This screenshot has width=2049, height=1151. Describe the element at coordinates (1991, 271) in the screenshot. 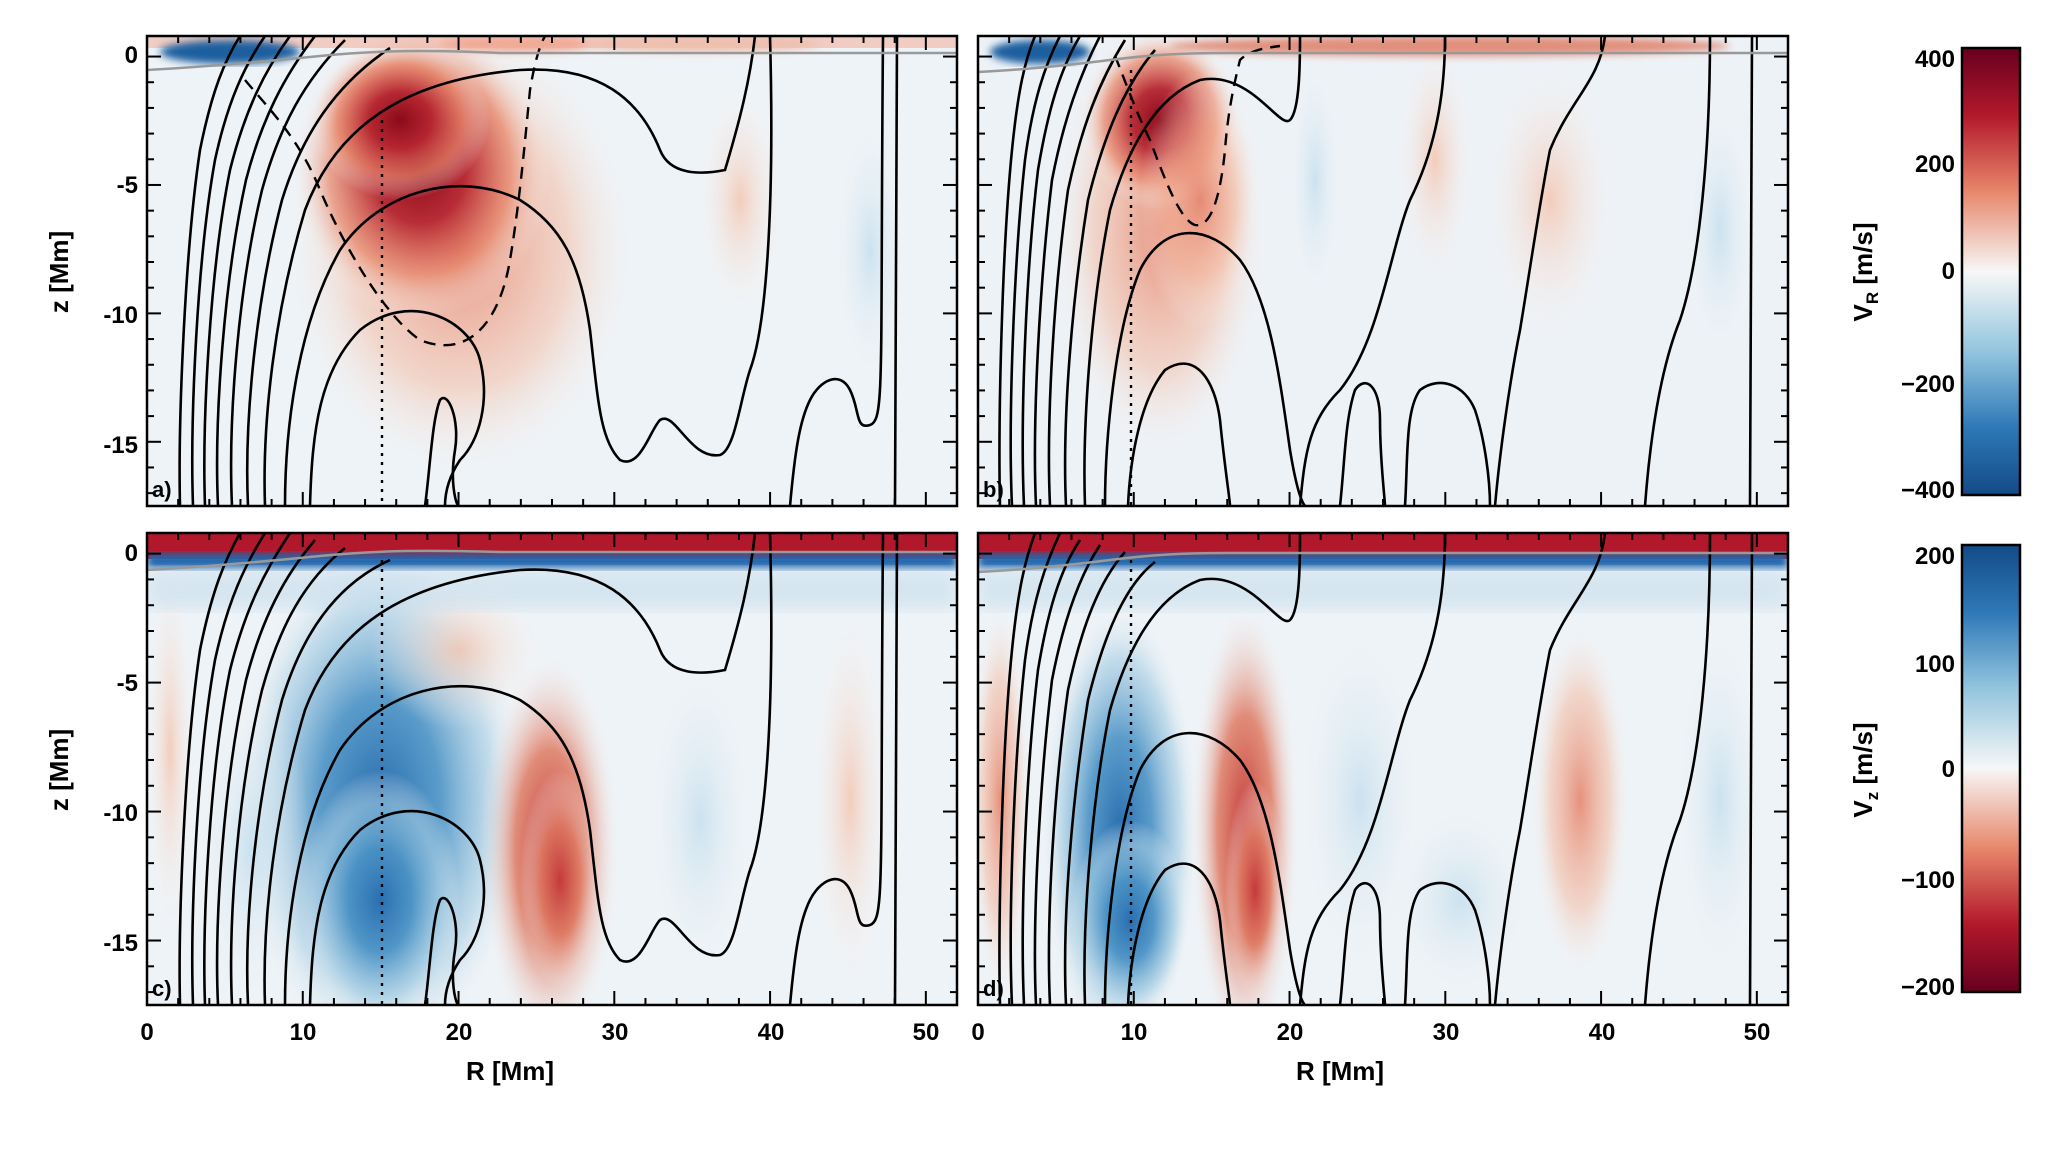

I see `colorbar-vr-scale` at that location.